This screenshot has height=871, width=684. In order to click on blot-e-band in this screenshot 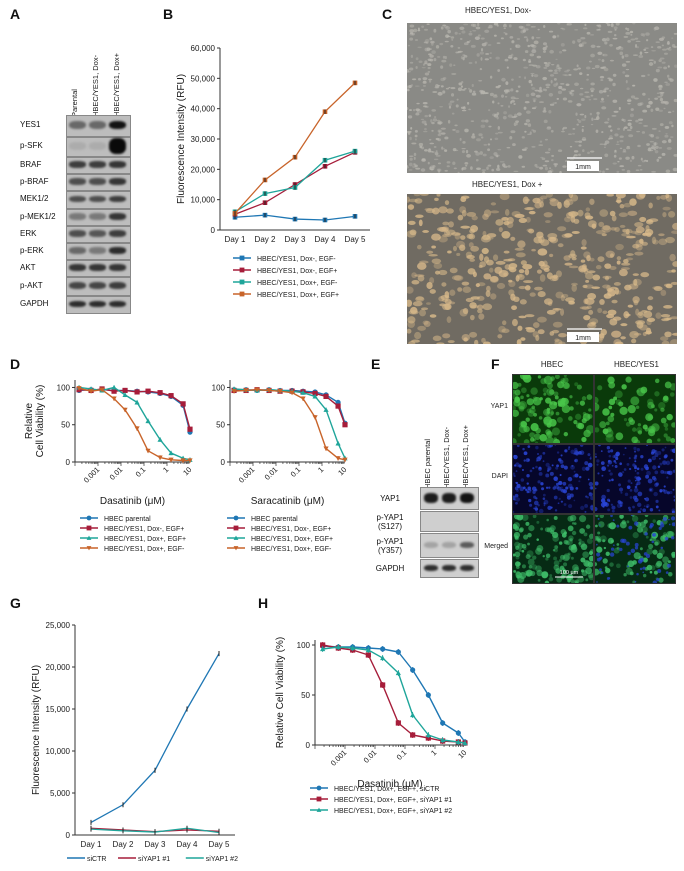, I will do `click(467, 497)`.